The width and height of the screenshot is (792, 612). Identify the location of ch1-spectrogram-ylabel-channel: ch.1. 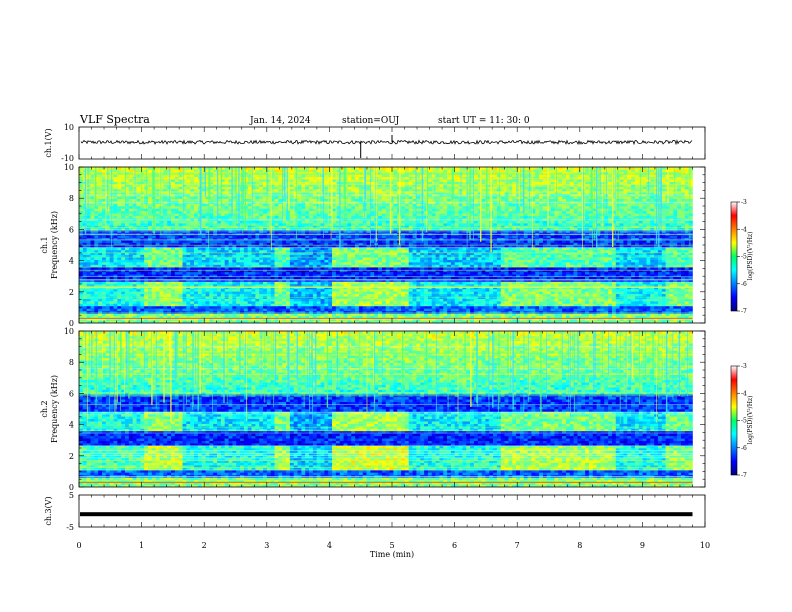
(44, 244).